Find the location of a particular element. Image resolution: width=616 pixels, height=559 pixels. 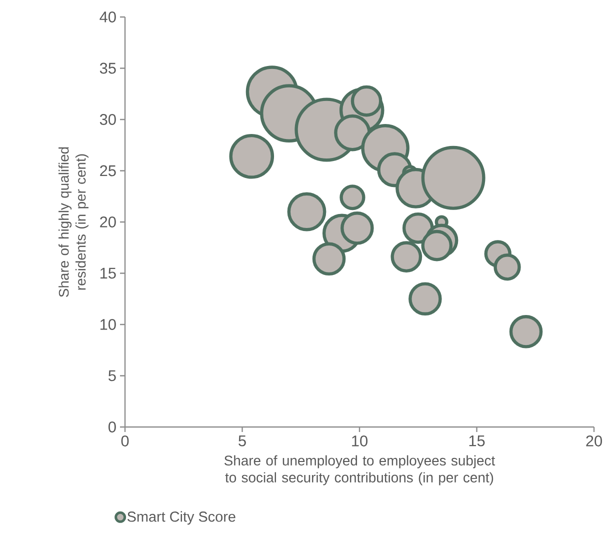

y-tick-label: 15 is located at coordinates (108, 273).